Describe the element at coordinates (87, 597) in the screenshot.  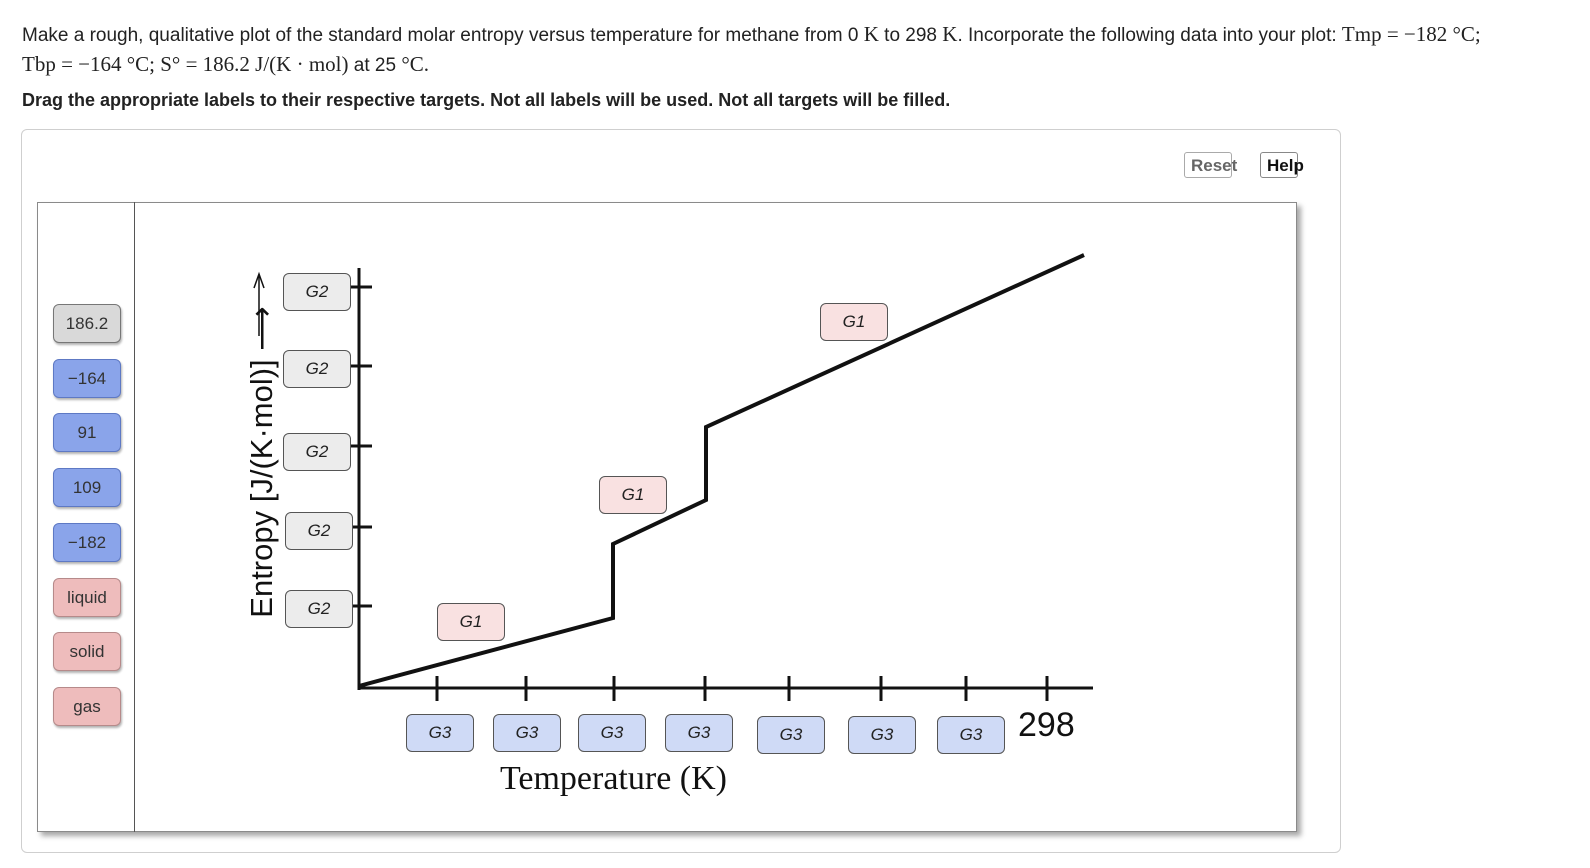
I see `draggable-label-liquid: liquid` at that location.